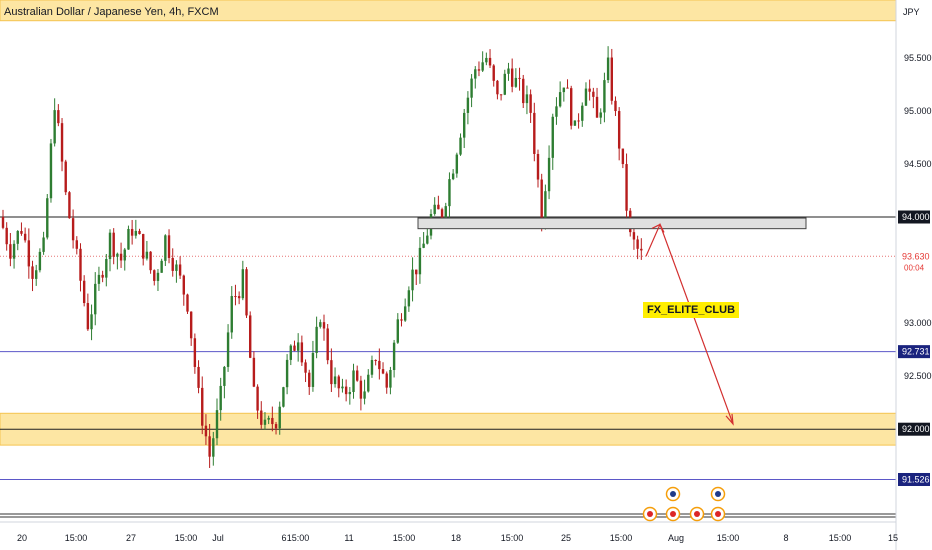 The height and width of the screenshot is (550, 932). I want to click on annotation-label: FX_ELITE_CLUB, so click(691, 310).